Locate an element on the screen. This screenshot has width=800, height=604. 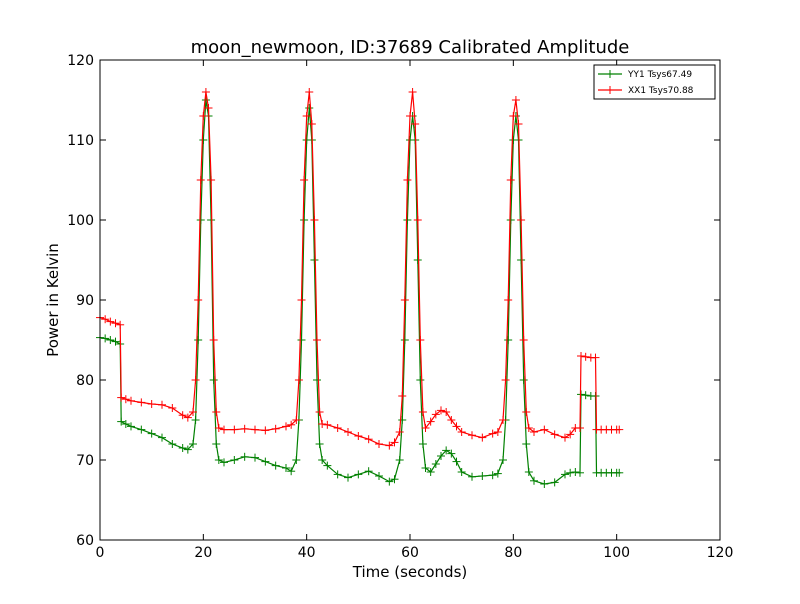
legend-box is located at coordinates (654, 82).